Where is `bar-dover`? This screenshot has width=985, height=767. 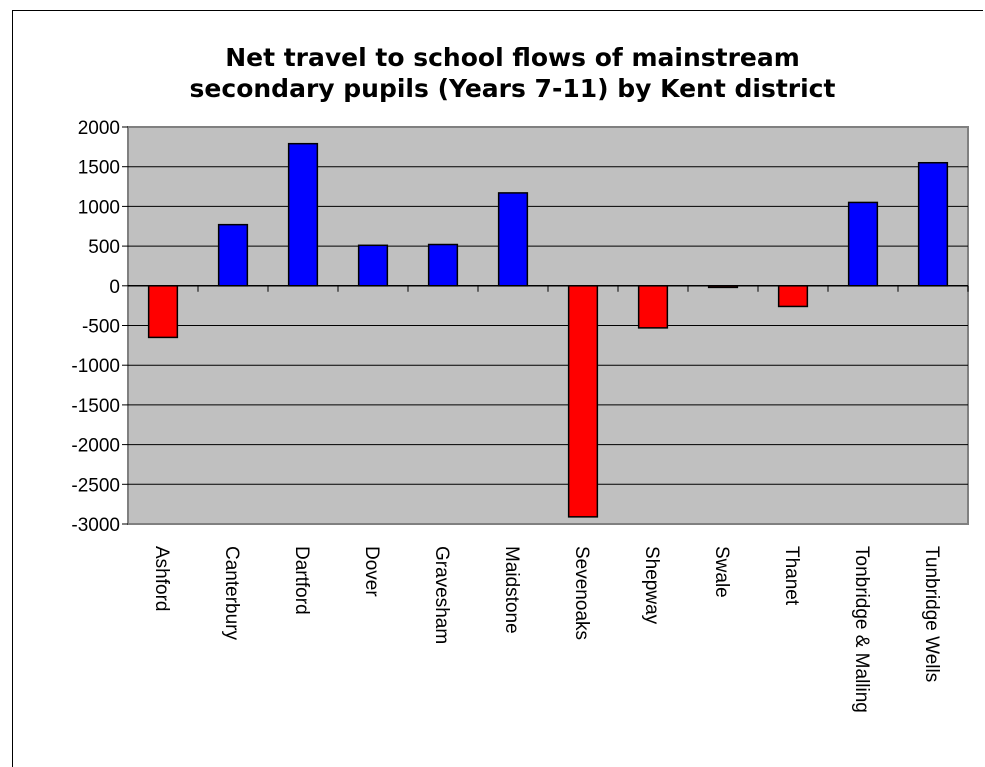
bar-dover is located at coordinates (373, 265).